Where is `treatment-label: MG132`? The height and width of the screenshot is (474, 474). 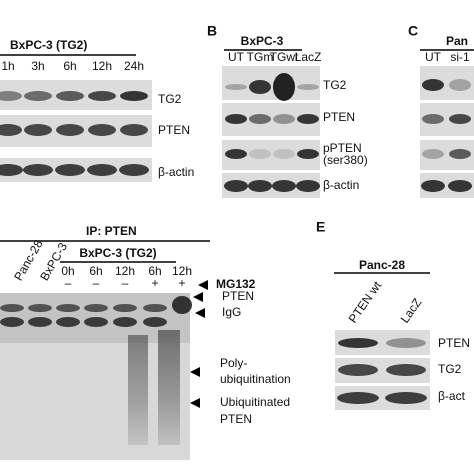
treatment-label: MG132 is located at coordinates (236, 284).